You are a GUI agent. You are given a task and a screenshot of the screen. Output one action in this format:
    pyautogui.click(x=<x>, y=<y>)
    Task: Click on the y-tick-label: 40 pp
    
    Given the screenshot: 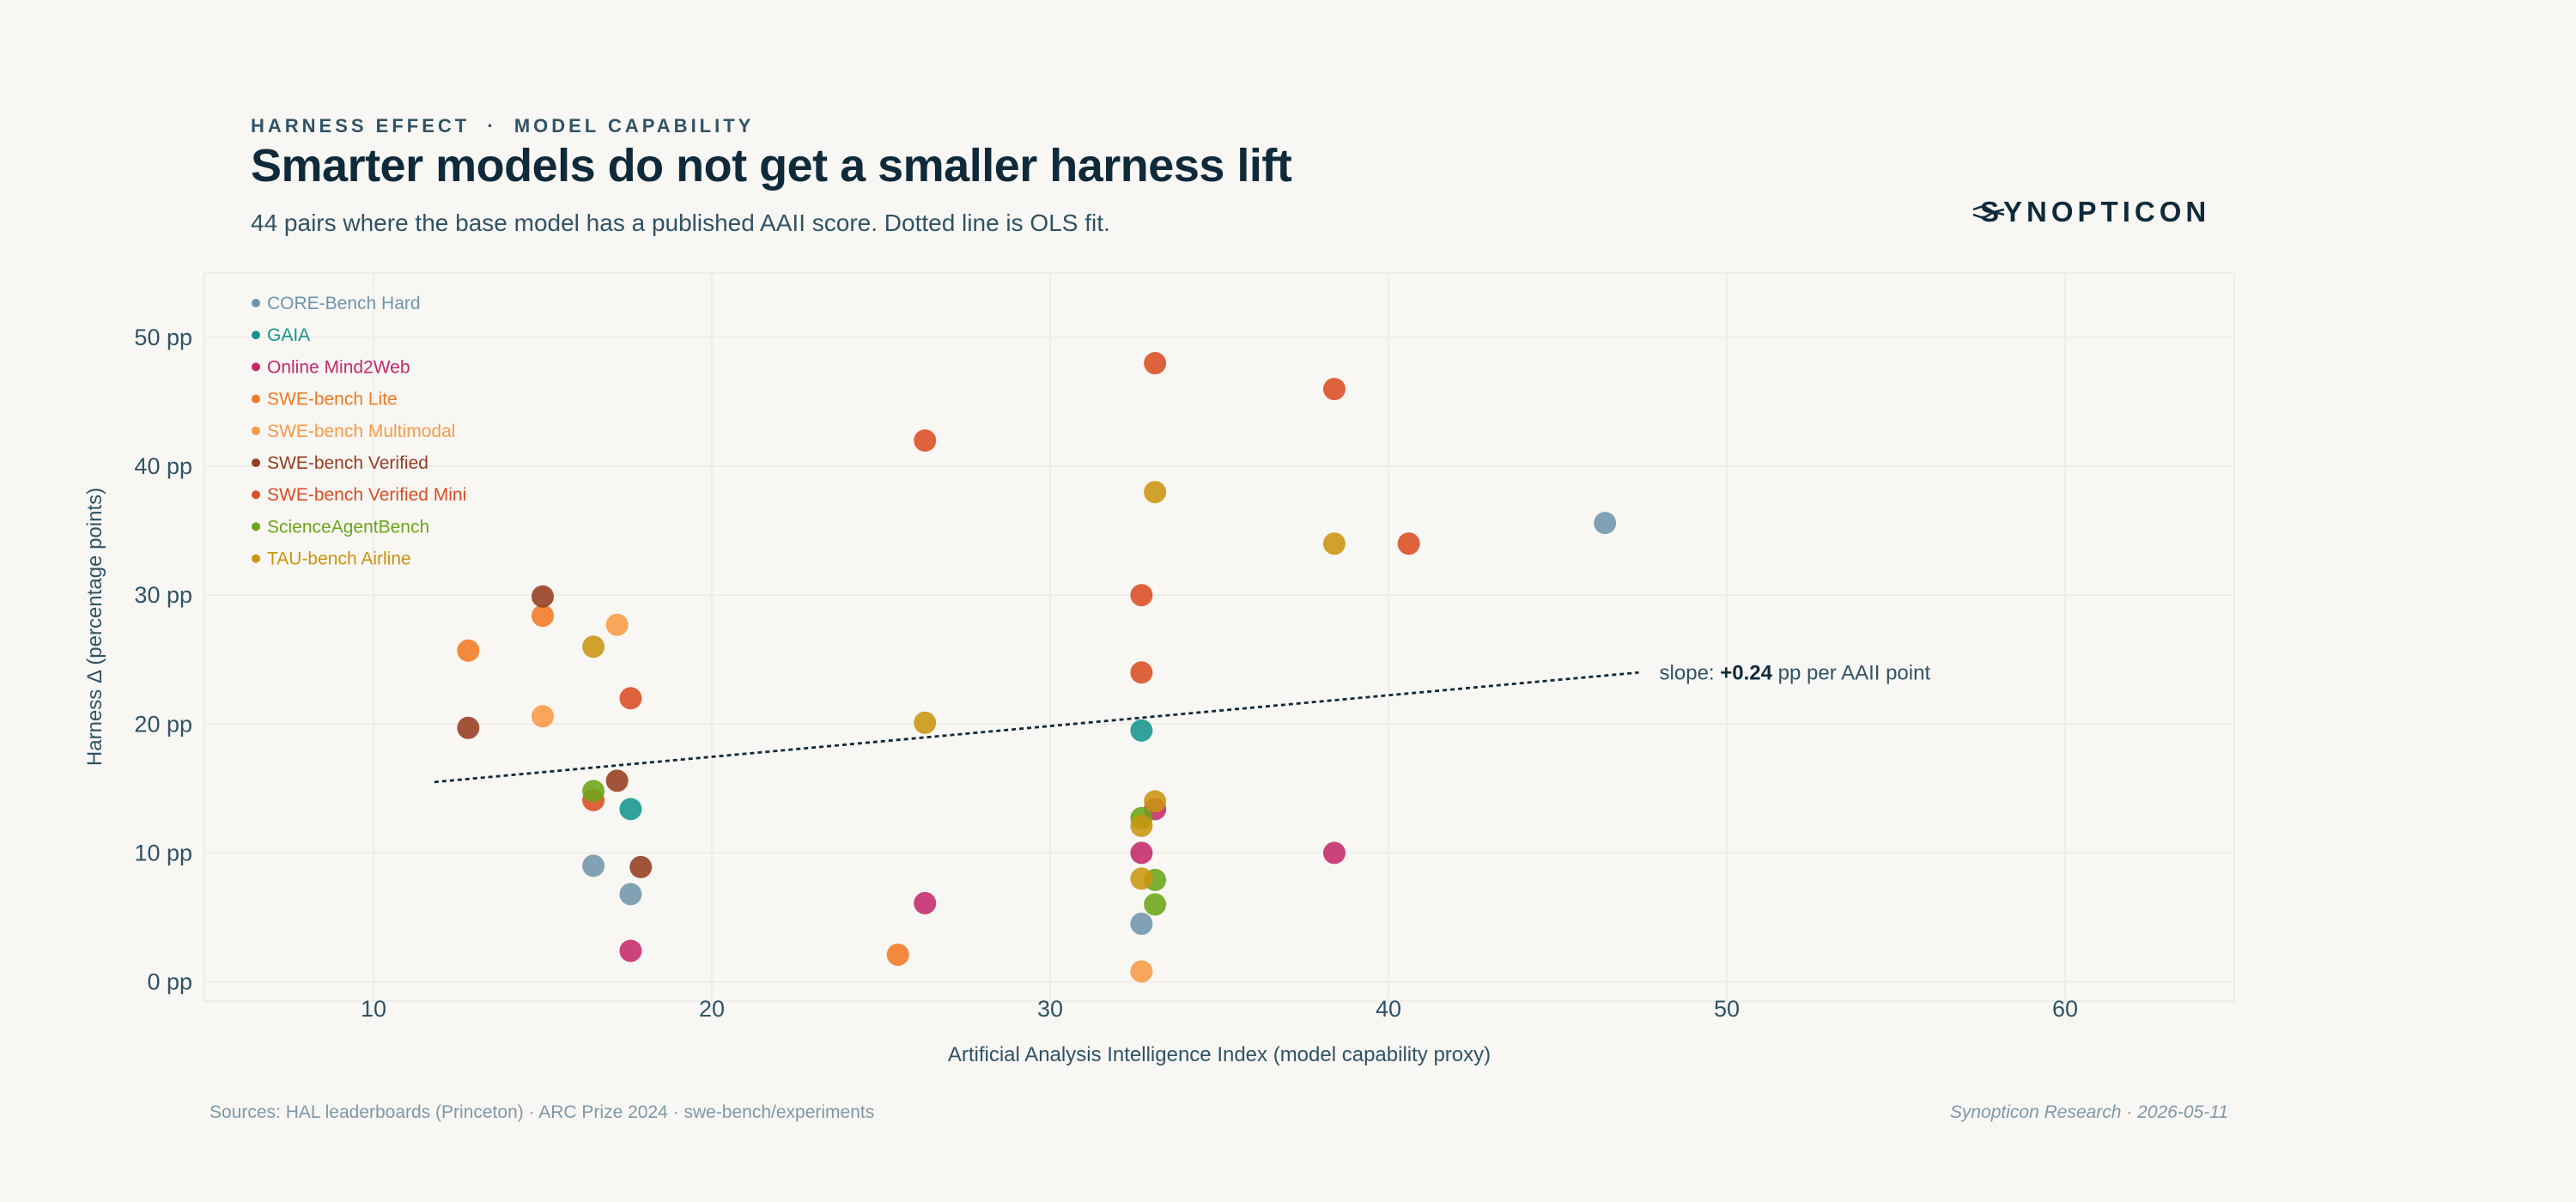 What is the action you would take?
    pyautogui.click(x=163, y=466)
    